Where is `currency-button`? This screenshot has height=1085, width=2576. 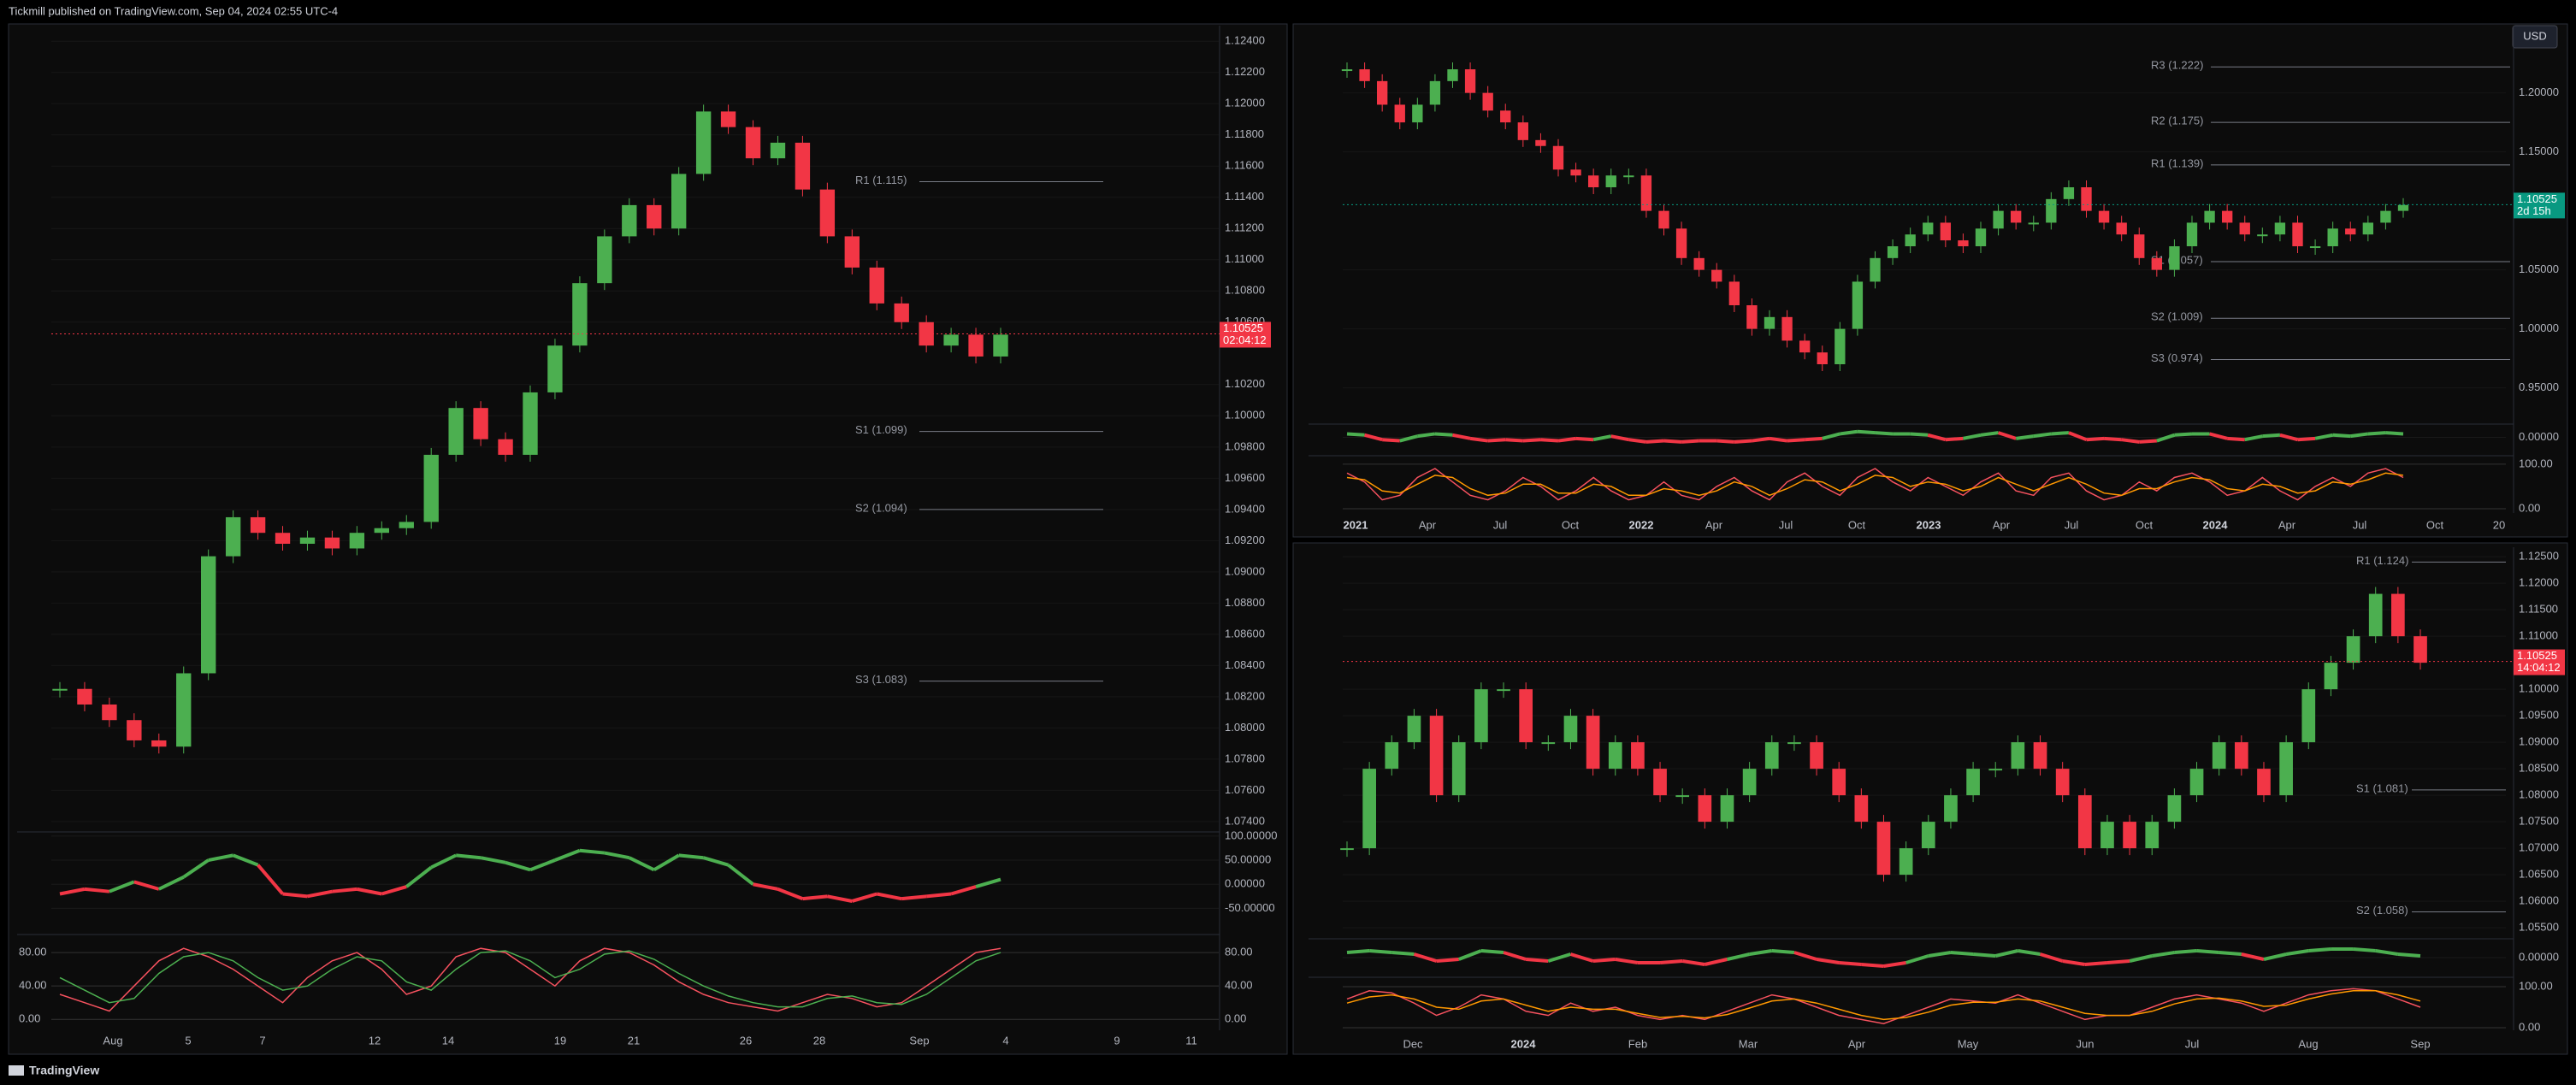 currency-button is located at coordinates (2535, 37).